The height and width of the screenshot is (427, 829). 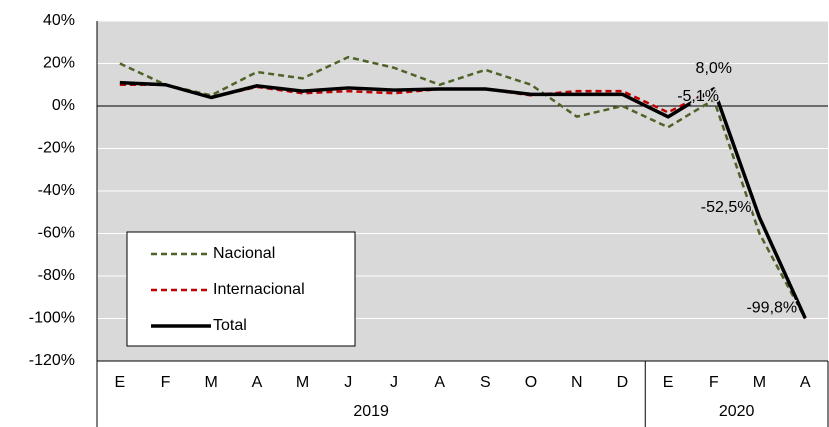 I want to click on legend-label: Nacional, so click(x=244, y=253).